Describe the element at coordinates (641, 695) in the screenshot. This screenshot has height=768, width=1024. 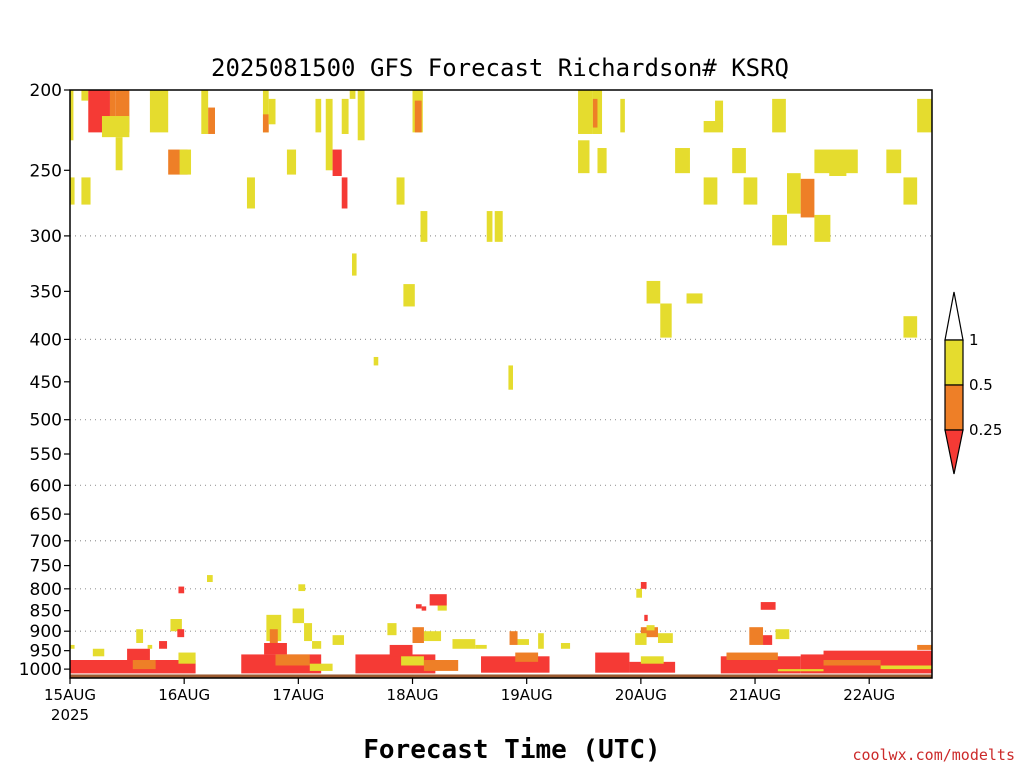
I see `x-tick-label: 20AUG` at that location.